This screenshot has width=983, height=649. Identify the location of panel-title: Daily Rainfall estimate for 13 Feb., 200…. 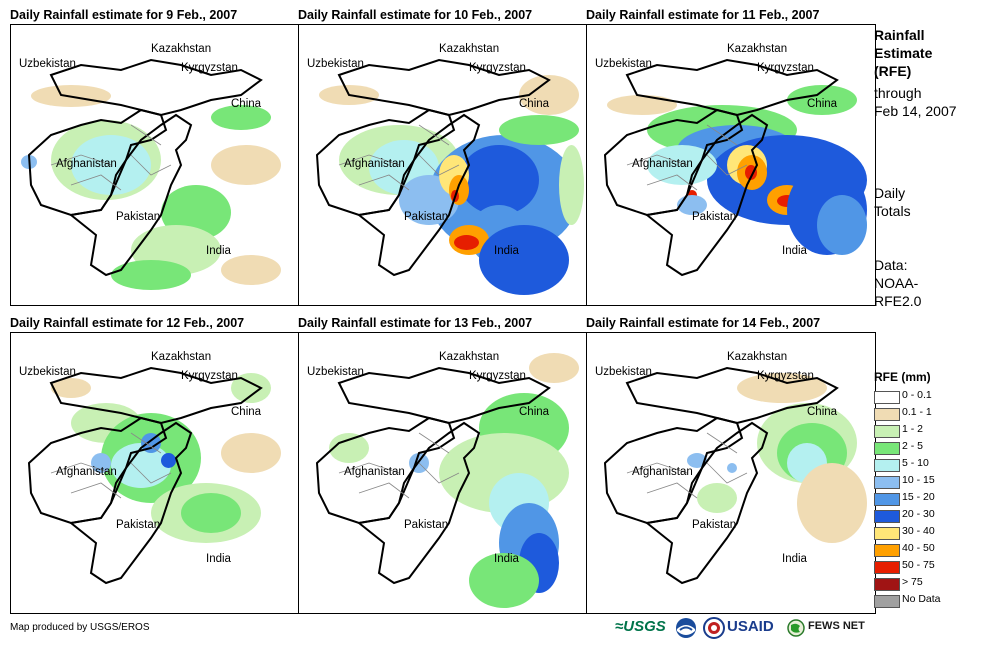
(415, 323).